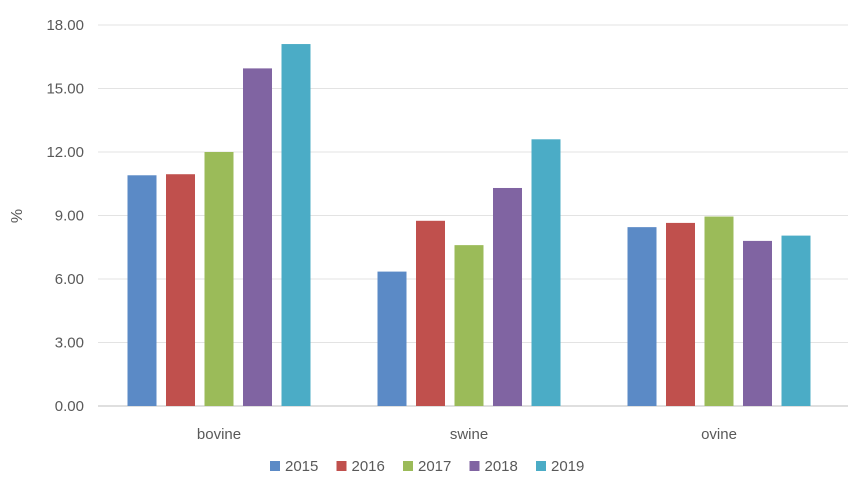  What do you see at coordinates (567, 466) in the screenshot?
I see `legend-label: 2019` at bounding box center [567, 466].